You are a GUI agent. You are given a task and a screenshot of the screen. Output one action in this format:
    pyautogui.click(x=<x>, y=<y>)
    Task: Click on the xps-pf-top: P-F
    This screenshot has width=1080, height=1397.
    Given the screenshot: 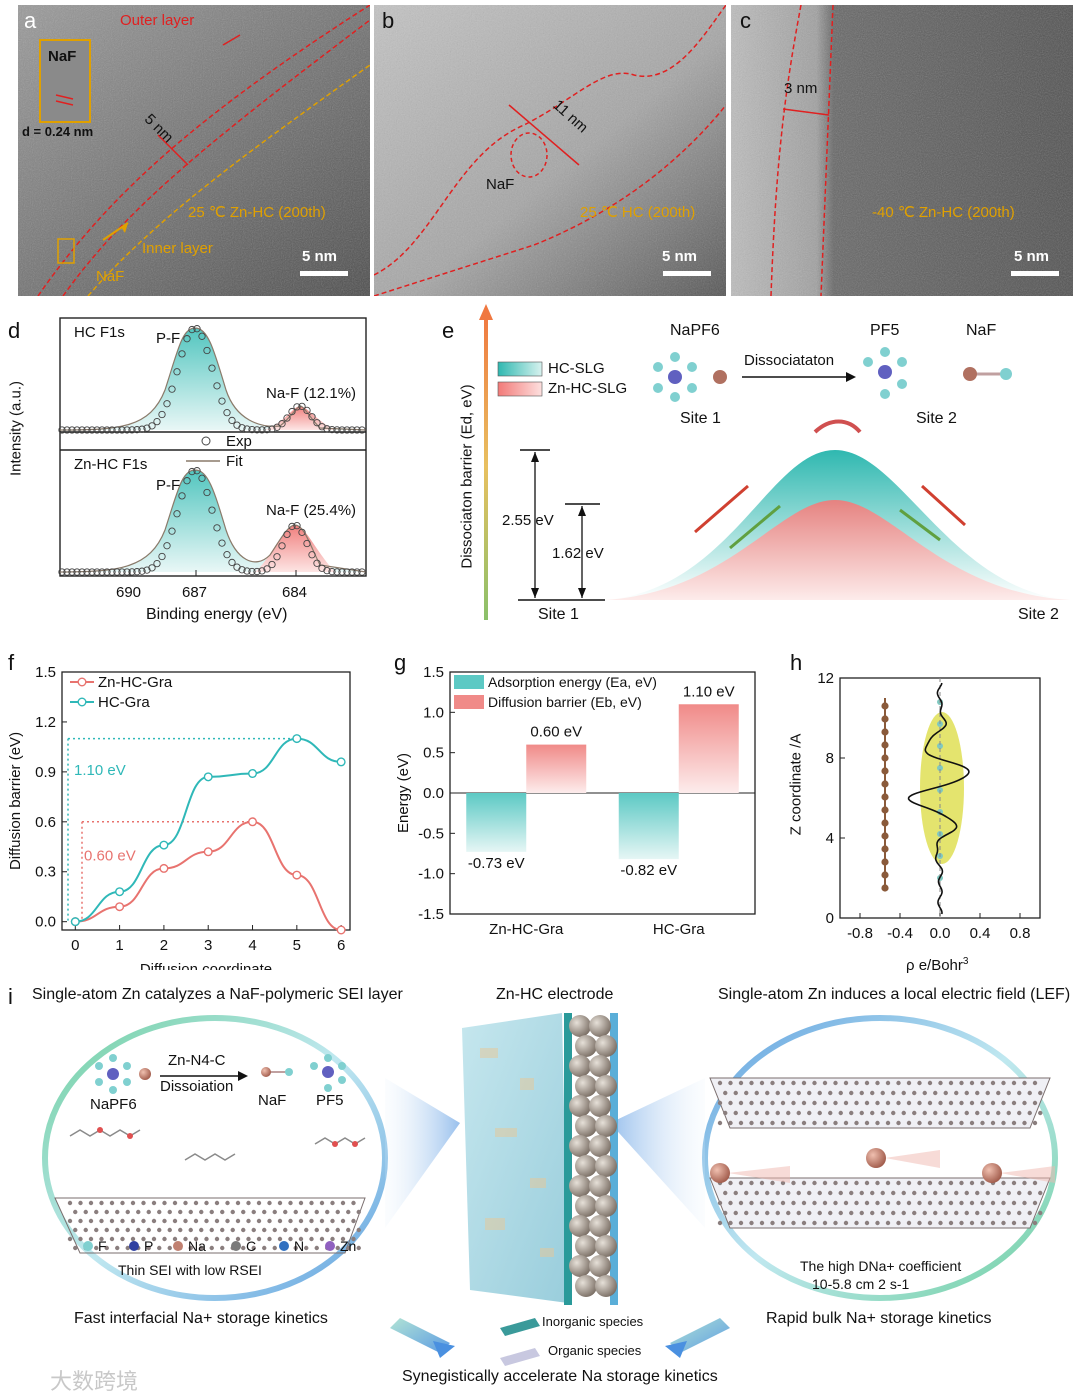 What is the action you would take?
    pyautogui.click(x=168, y=338)
    